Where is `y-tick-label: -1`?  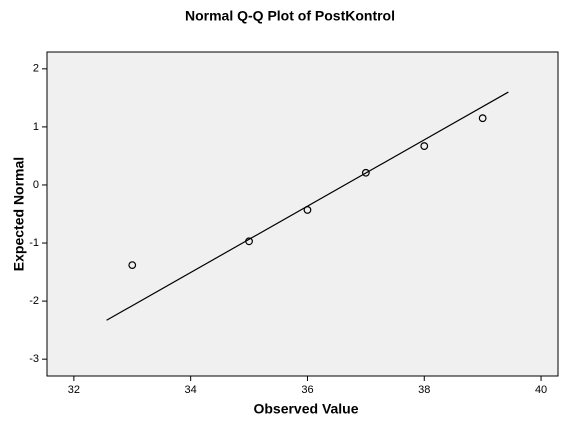 y-tick-label: -1 is located at coordinates (34, 243).